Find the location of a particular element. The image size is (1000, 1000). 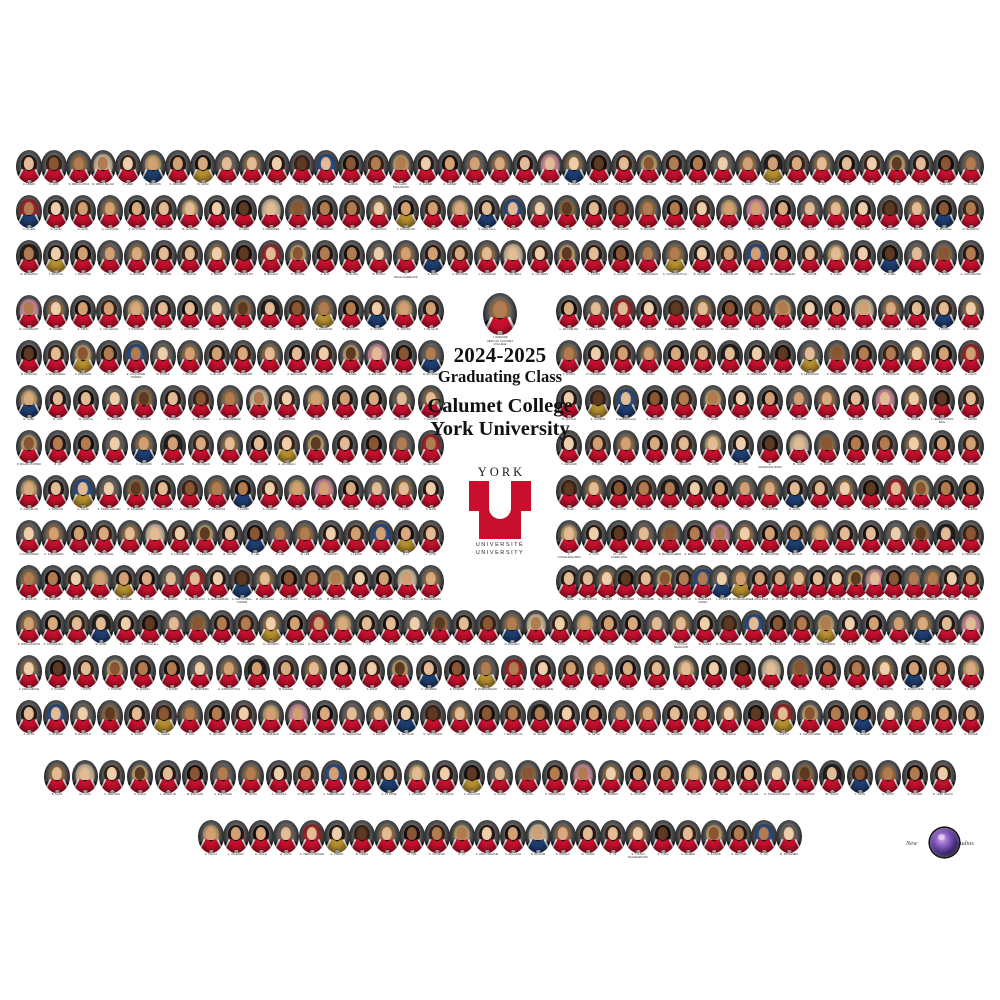

graduate-portrait: G. BALOGAN is located at coordinates (890, 213).